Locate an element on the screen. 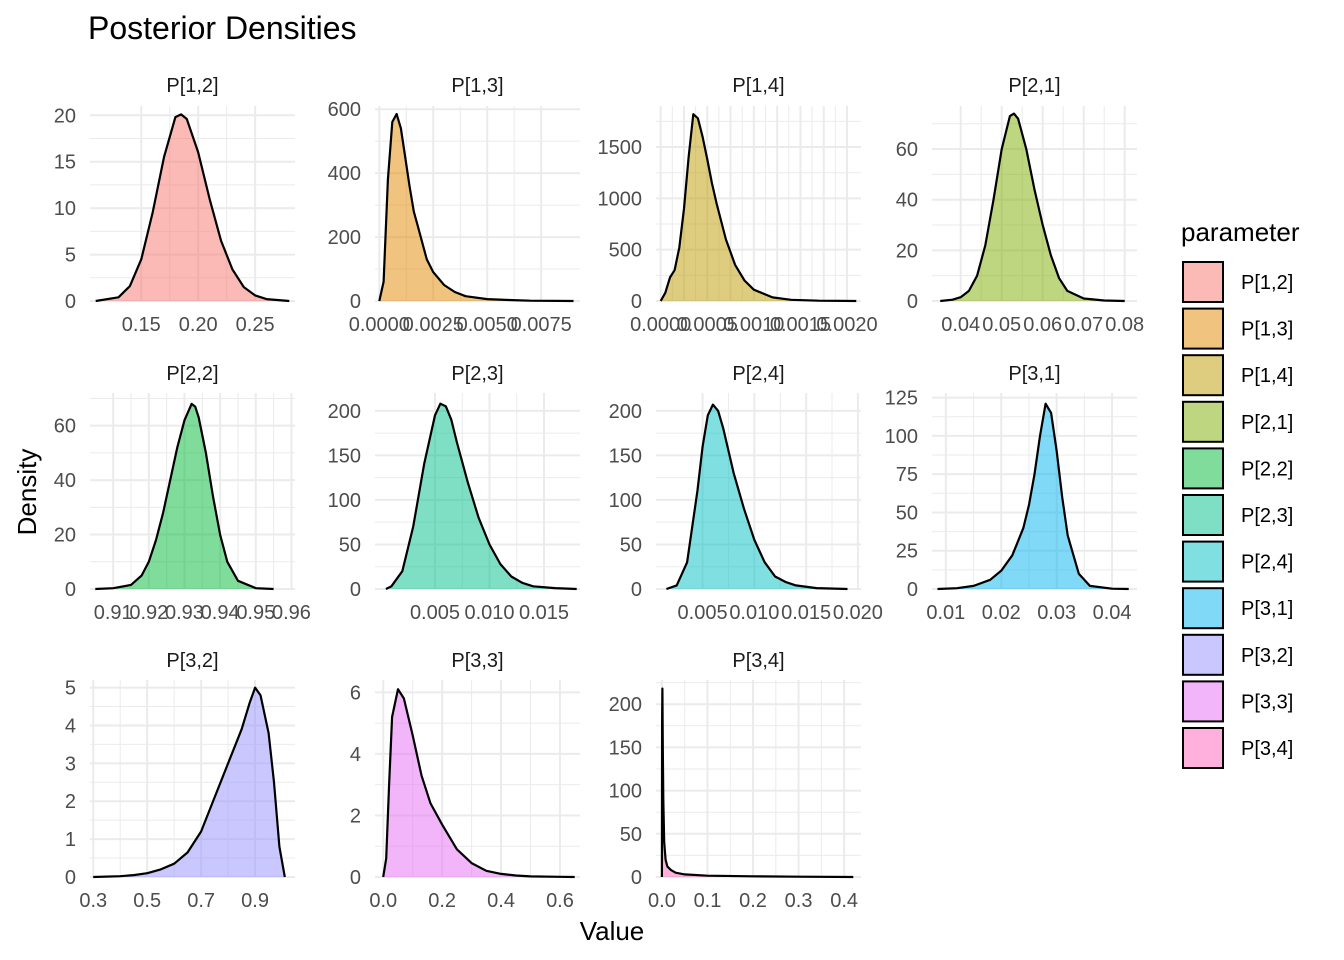 The image size is (1344, 960). x-tick-label: 0.1 is located at coordinates (708, 901).